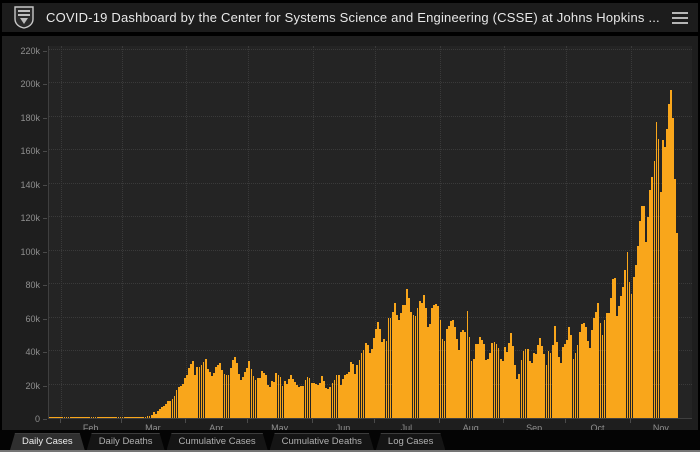 The image size is (700, 452). Describe the element at coordinates (126, 441) in the screenshot. I see `tab-daily-deaths: Daily Deaths` at that location.